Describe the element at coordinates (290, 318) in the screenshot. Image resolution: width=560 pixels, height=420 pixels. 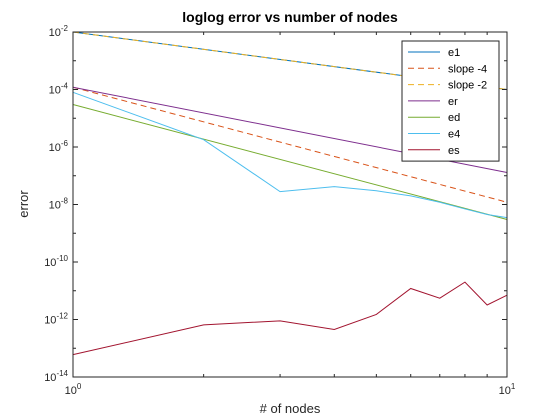
I see `series-line-es` at that location.